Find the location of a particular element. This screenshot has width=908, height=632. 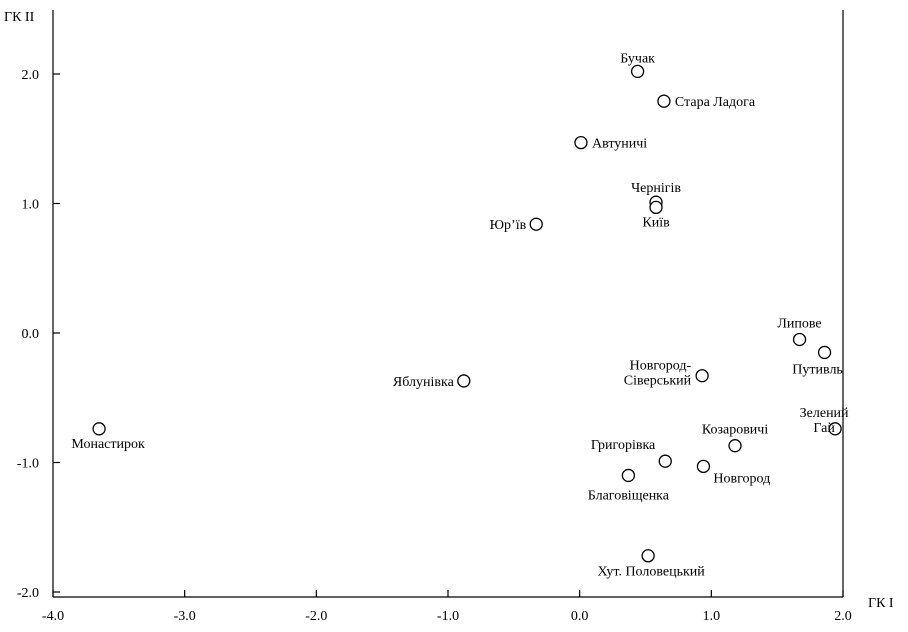

point-label: Путивль is located at coordinates (817, 369).